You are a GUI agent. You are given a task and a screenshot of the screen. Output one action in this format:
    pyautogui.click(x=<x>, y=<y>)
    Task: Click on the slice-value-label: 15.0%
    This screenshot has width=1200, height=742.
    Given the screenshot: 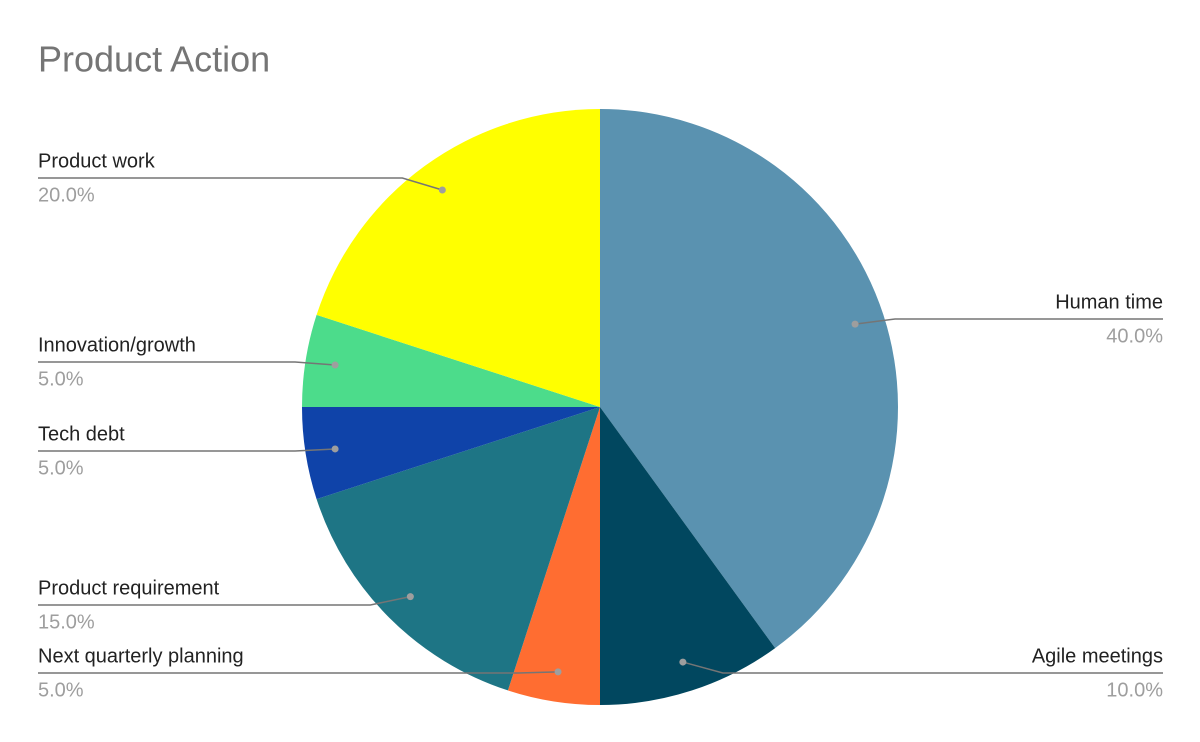 What is the action you would take?
    pyautogui.click(x=66, y=622)
    